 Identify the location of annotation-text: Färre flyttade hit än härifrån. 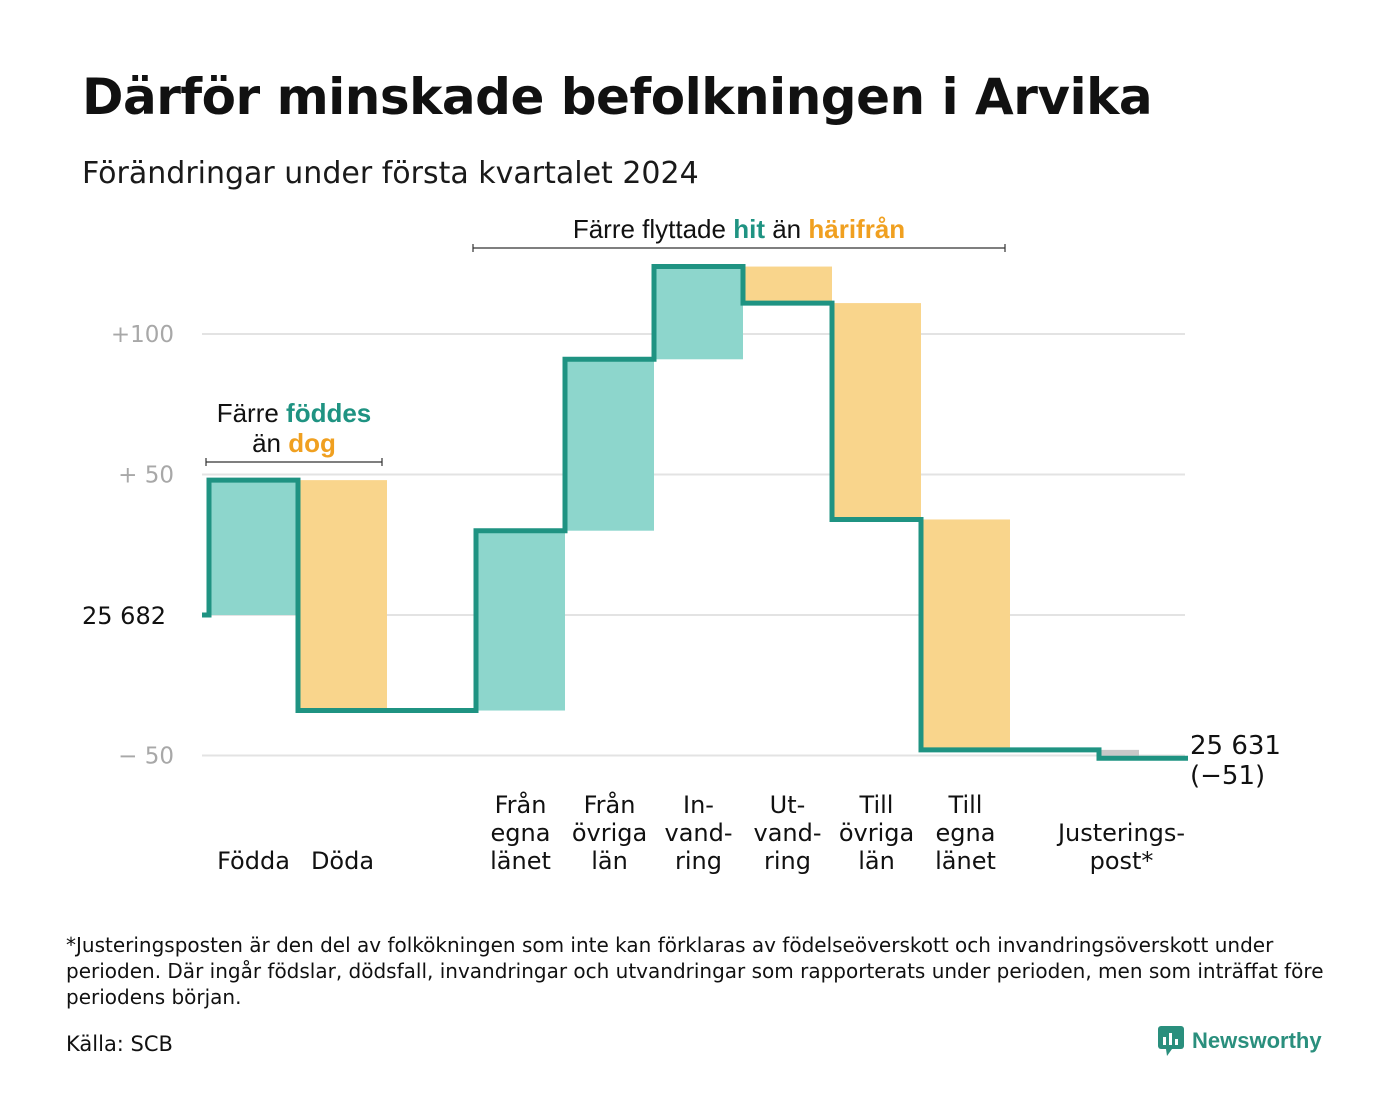
(739, 229).